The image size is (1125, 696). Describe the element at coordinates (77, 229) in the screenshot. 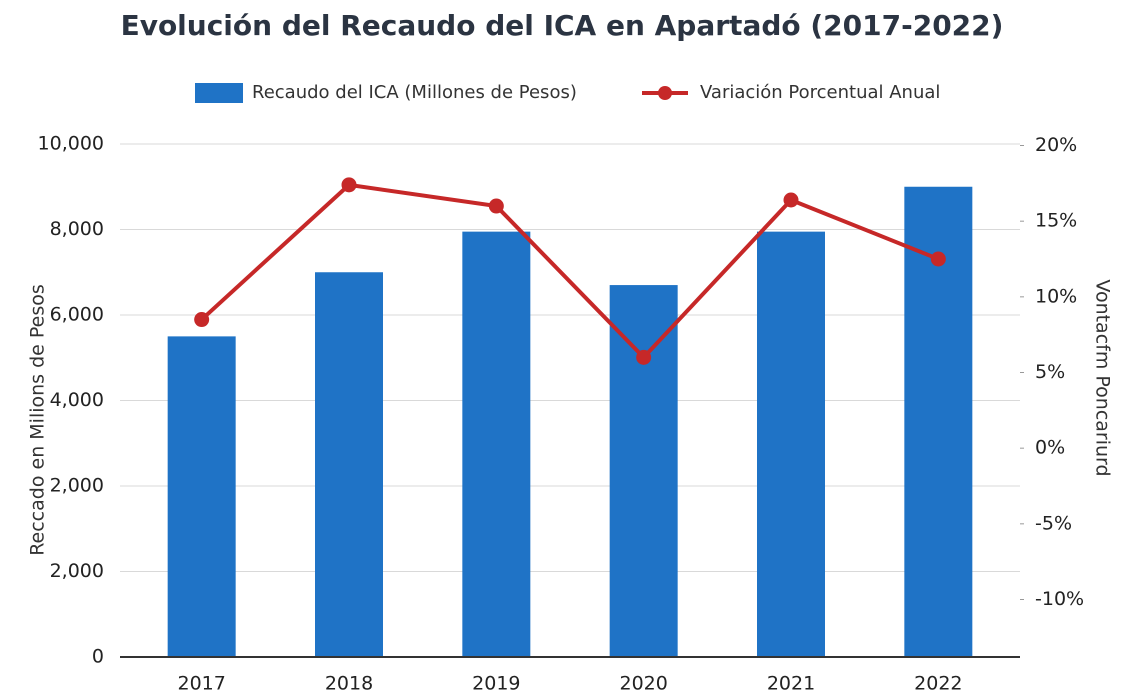

I see `y-tick-label: 8,000` at that location.